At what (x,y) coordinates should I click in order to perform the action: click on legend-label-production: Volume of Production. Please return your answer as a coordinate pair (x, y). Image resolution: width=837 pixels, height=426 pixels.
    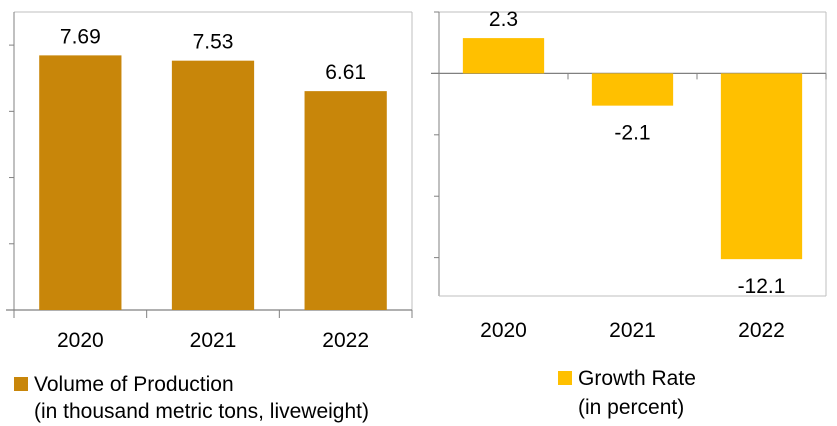
    Looking at the image, I should click on (134, 384).